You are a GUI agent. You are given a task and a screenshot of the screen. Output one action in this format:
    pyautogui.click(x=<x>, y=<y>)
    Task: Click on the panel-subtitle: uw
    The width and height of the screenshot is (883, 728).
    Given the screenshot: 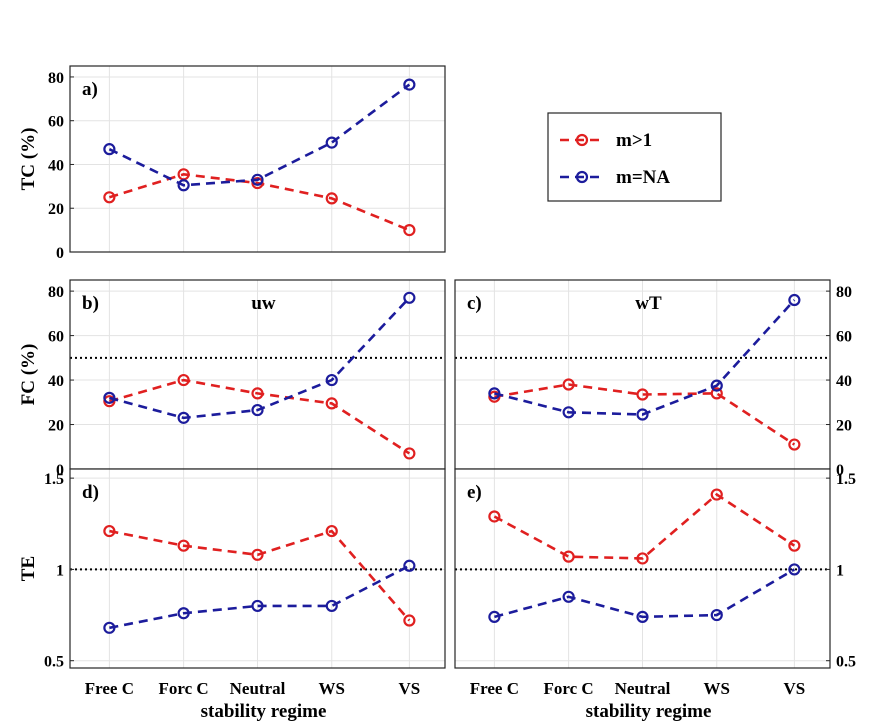 What is the action you would take?
    pyautogui.click(x=263, y=303)
    